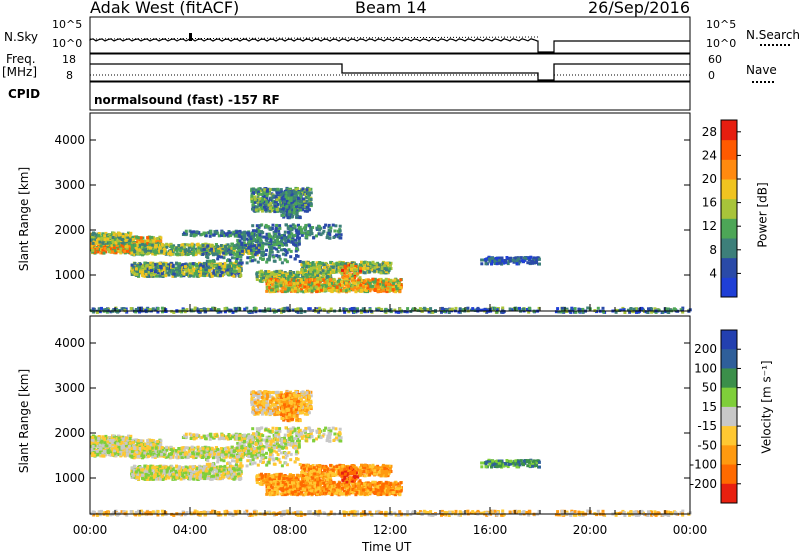 The width and height of the screenshot is (800, 554). Describe the element at coordinates (715, 59) in the screenshot. I see `nave-tick-top: 60` at that location.